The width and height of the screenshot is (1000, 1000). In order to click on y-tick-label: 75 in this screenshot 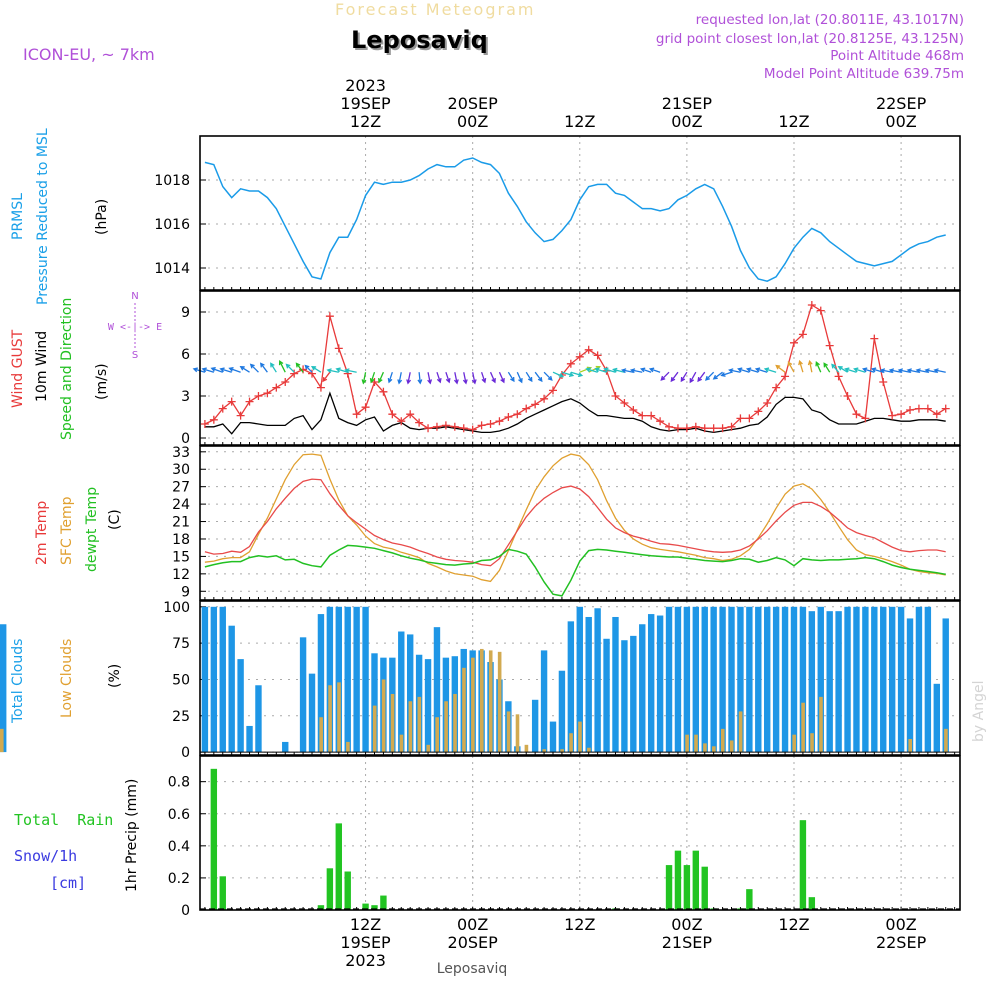, I will do `click(181, 644)`.